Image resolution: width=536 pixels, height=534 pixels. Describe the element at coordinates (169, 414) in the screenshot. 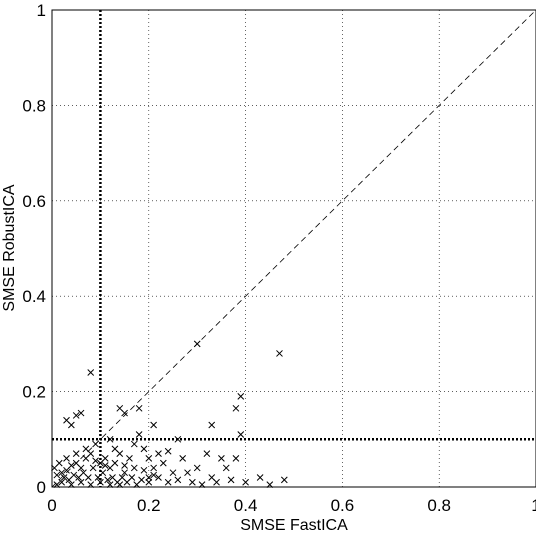

I see `data-points` at that location.